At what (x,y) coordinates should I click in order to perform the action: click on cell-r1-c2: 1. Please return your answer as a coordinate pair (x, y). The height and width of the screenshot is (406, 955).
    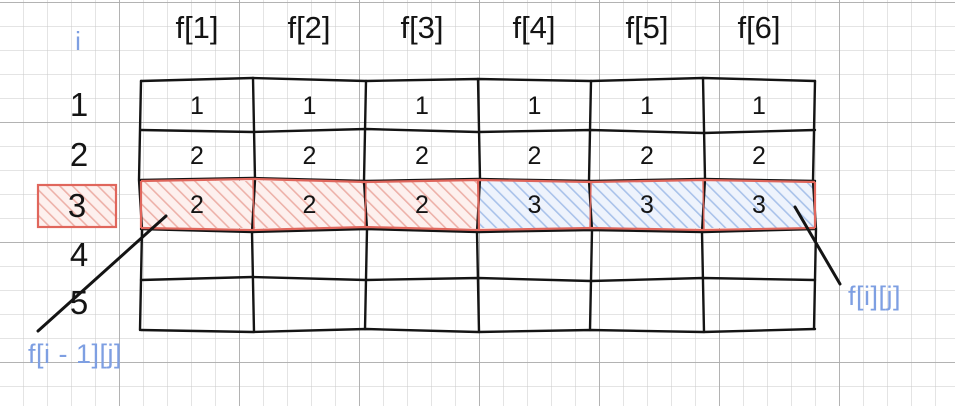
    Looking at the image, I should click on (309, 106).